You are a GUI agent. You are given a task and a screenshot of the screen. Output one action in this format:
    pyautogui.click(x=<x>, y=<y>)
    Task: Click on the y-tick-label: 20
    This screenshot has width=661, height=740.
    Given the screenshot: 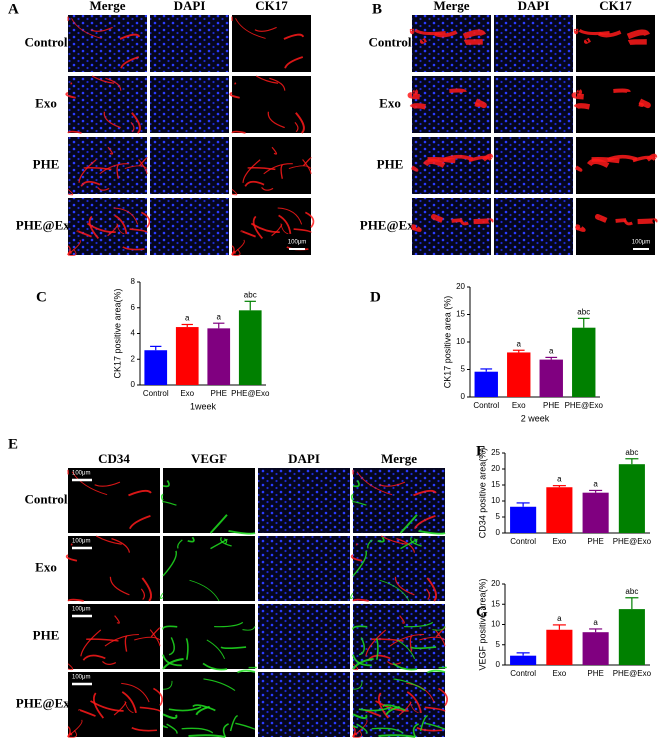 What is the action you would take?
    pyautogui.click(x=460, y=286)
    